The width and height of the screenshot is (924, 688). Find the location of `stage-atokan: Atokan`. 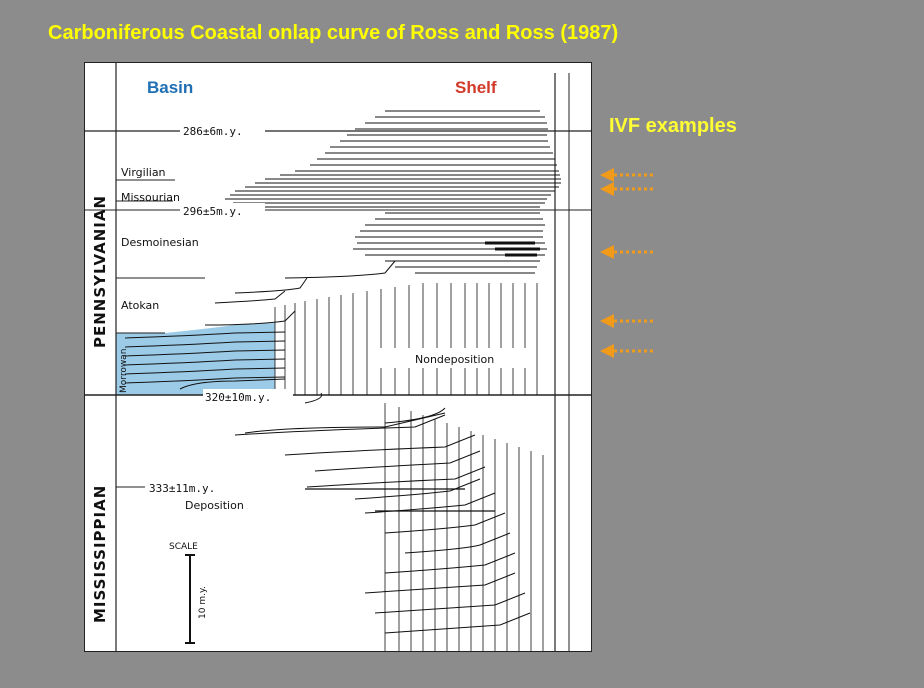

stage-atokan: Atokan is located at coordinates (140, 305).